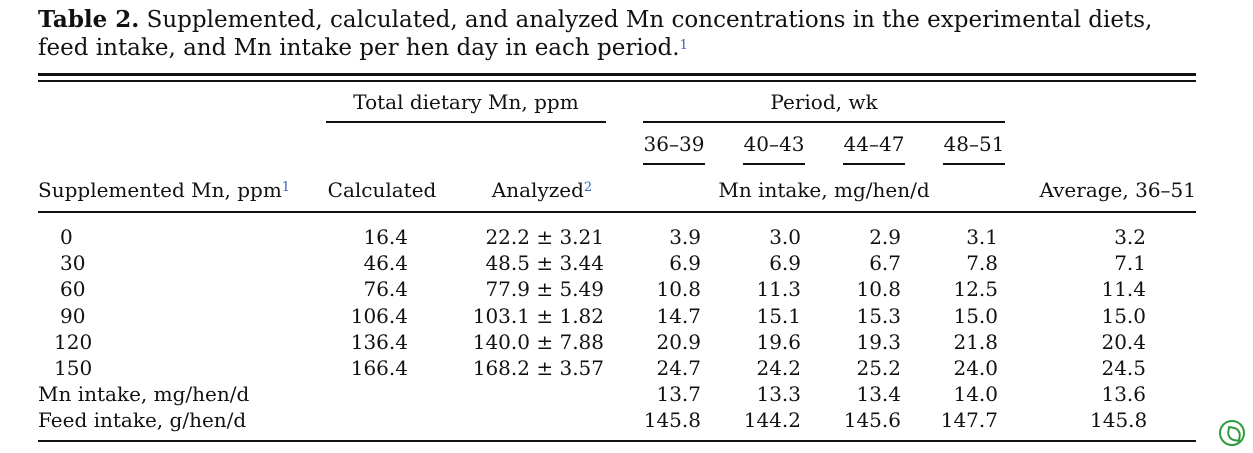 The image size is (1253, 453). I want to click on table-cell-p2: 24.2, so click(778, 368).